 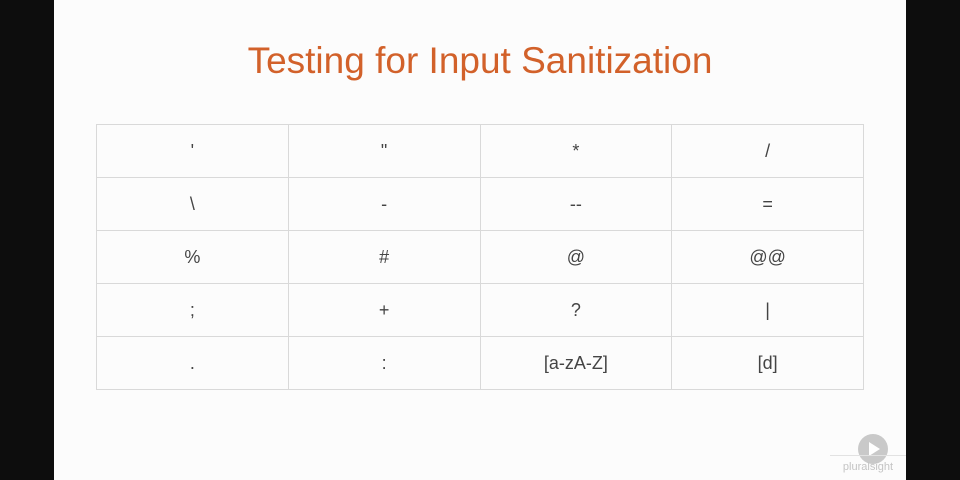 I want to click on table-cell: -, so click(x=384, y=204).